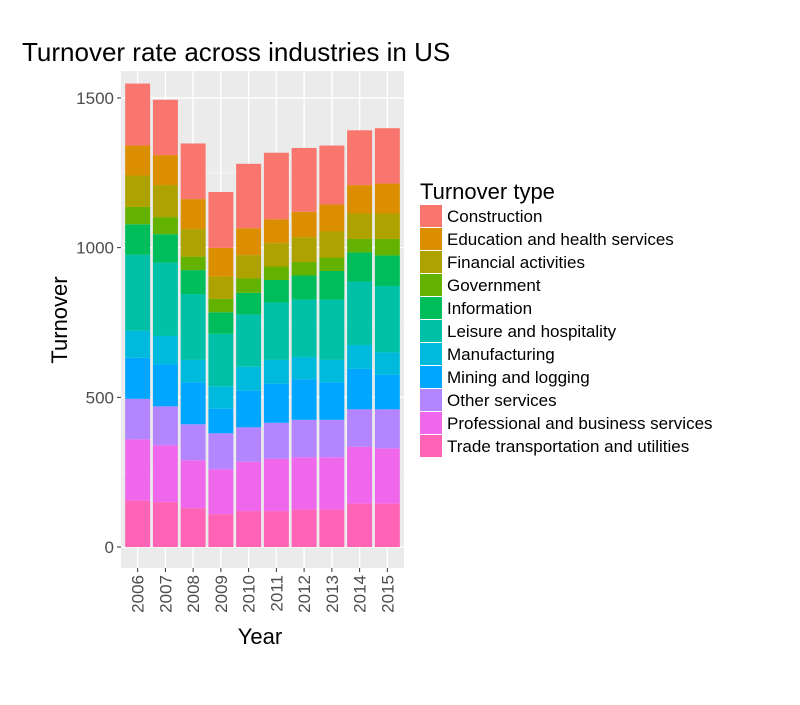 This screenshot has height=705, width=800. What do you see at coordinates (518, 377) in the screenshot?
I see `legend-label: Mining and logging` at bounding box center [518, 377].